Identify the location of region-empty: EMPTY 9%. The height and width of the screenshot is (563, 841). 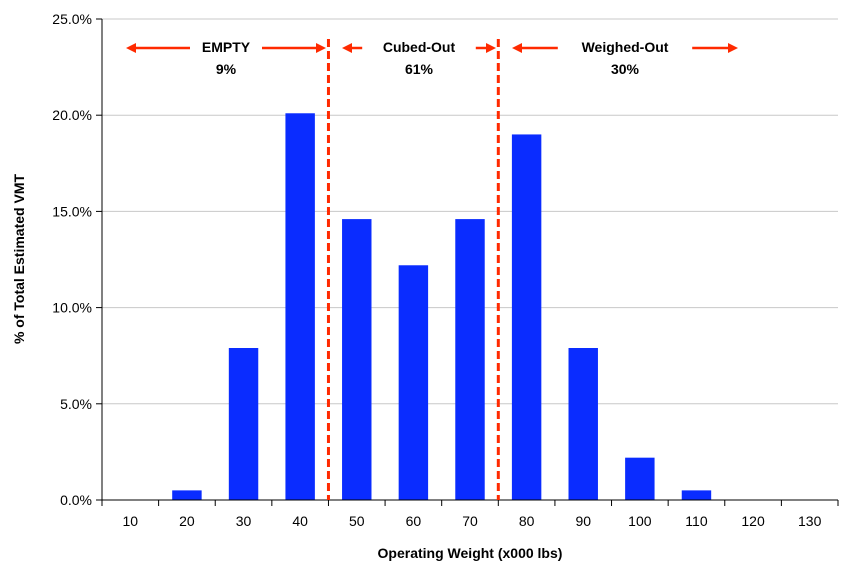
(226, 58).